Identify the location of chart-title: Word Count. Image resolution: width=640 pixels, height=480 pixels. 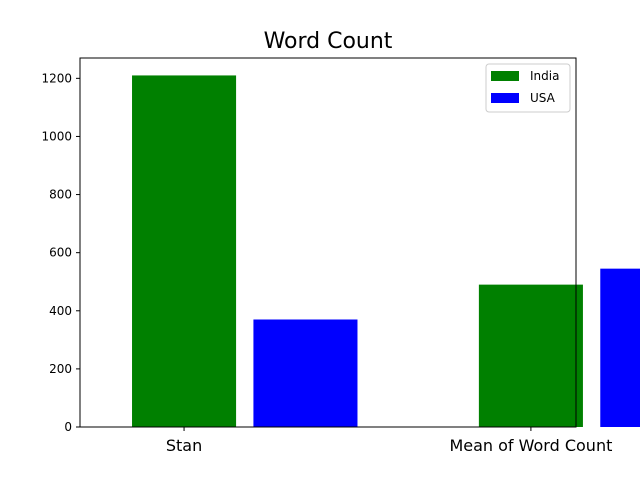
(328, 41).